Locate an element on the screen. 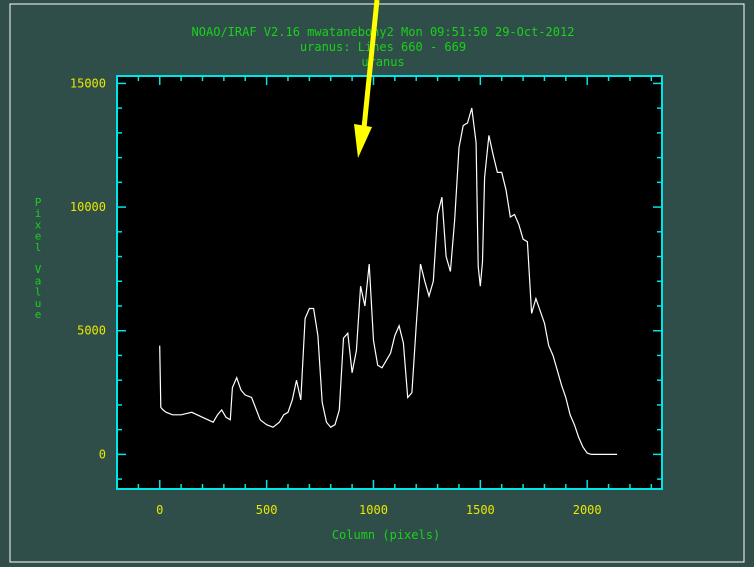  y-tick-label: 0 is located at coordinates (102, 454).